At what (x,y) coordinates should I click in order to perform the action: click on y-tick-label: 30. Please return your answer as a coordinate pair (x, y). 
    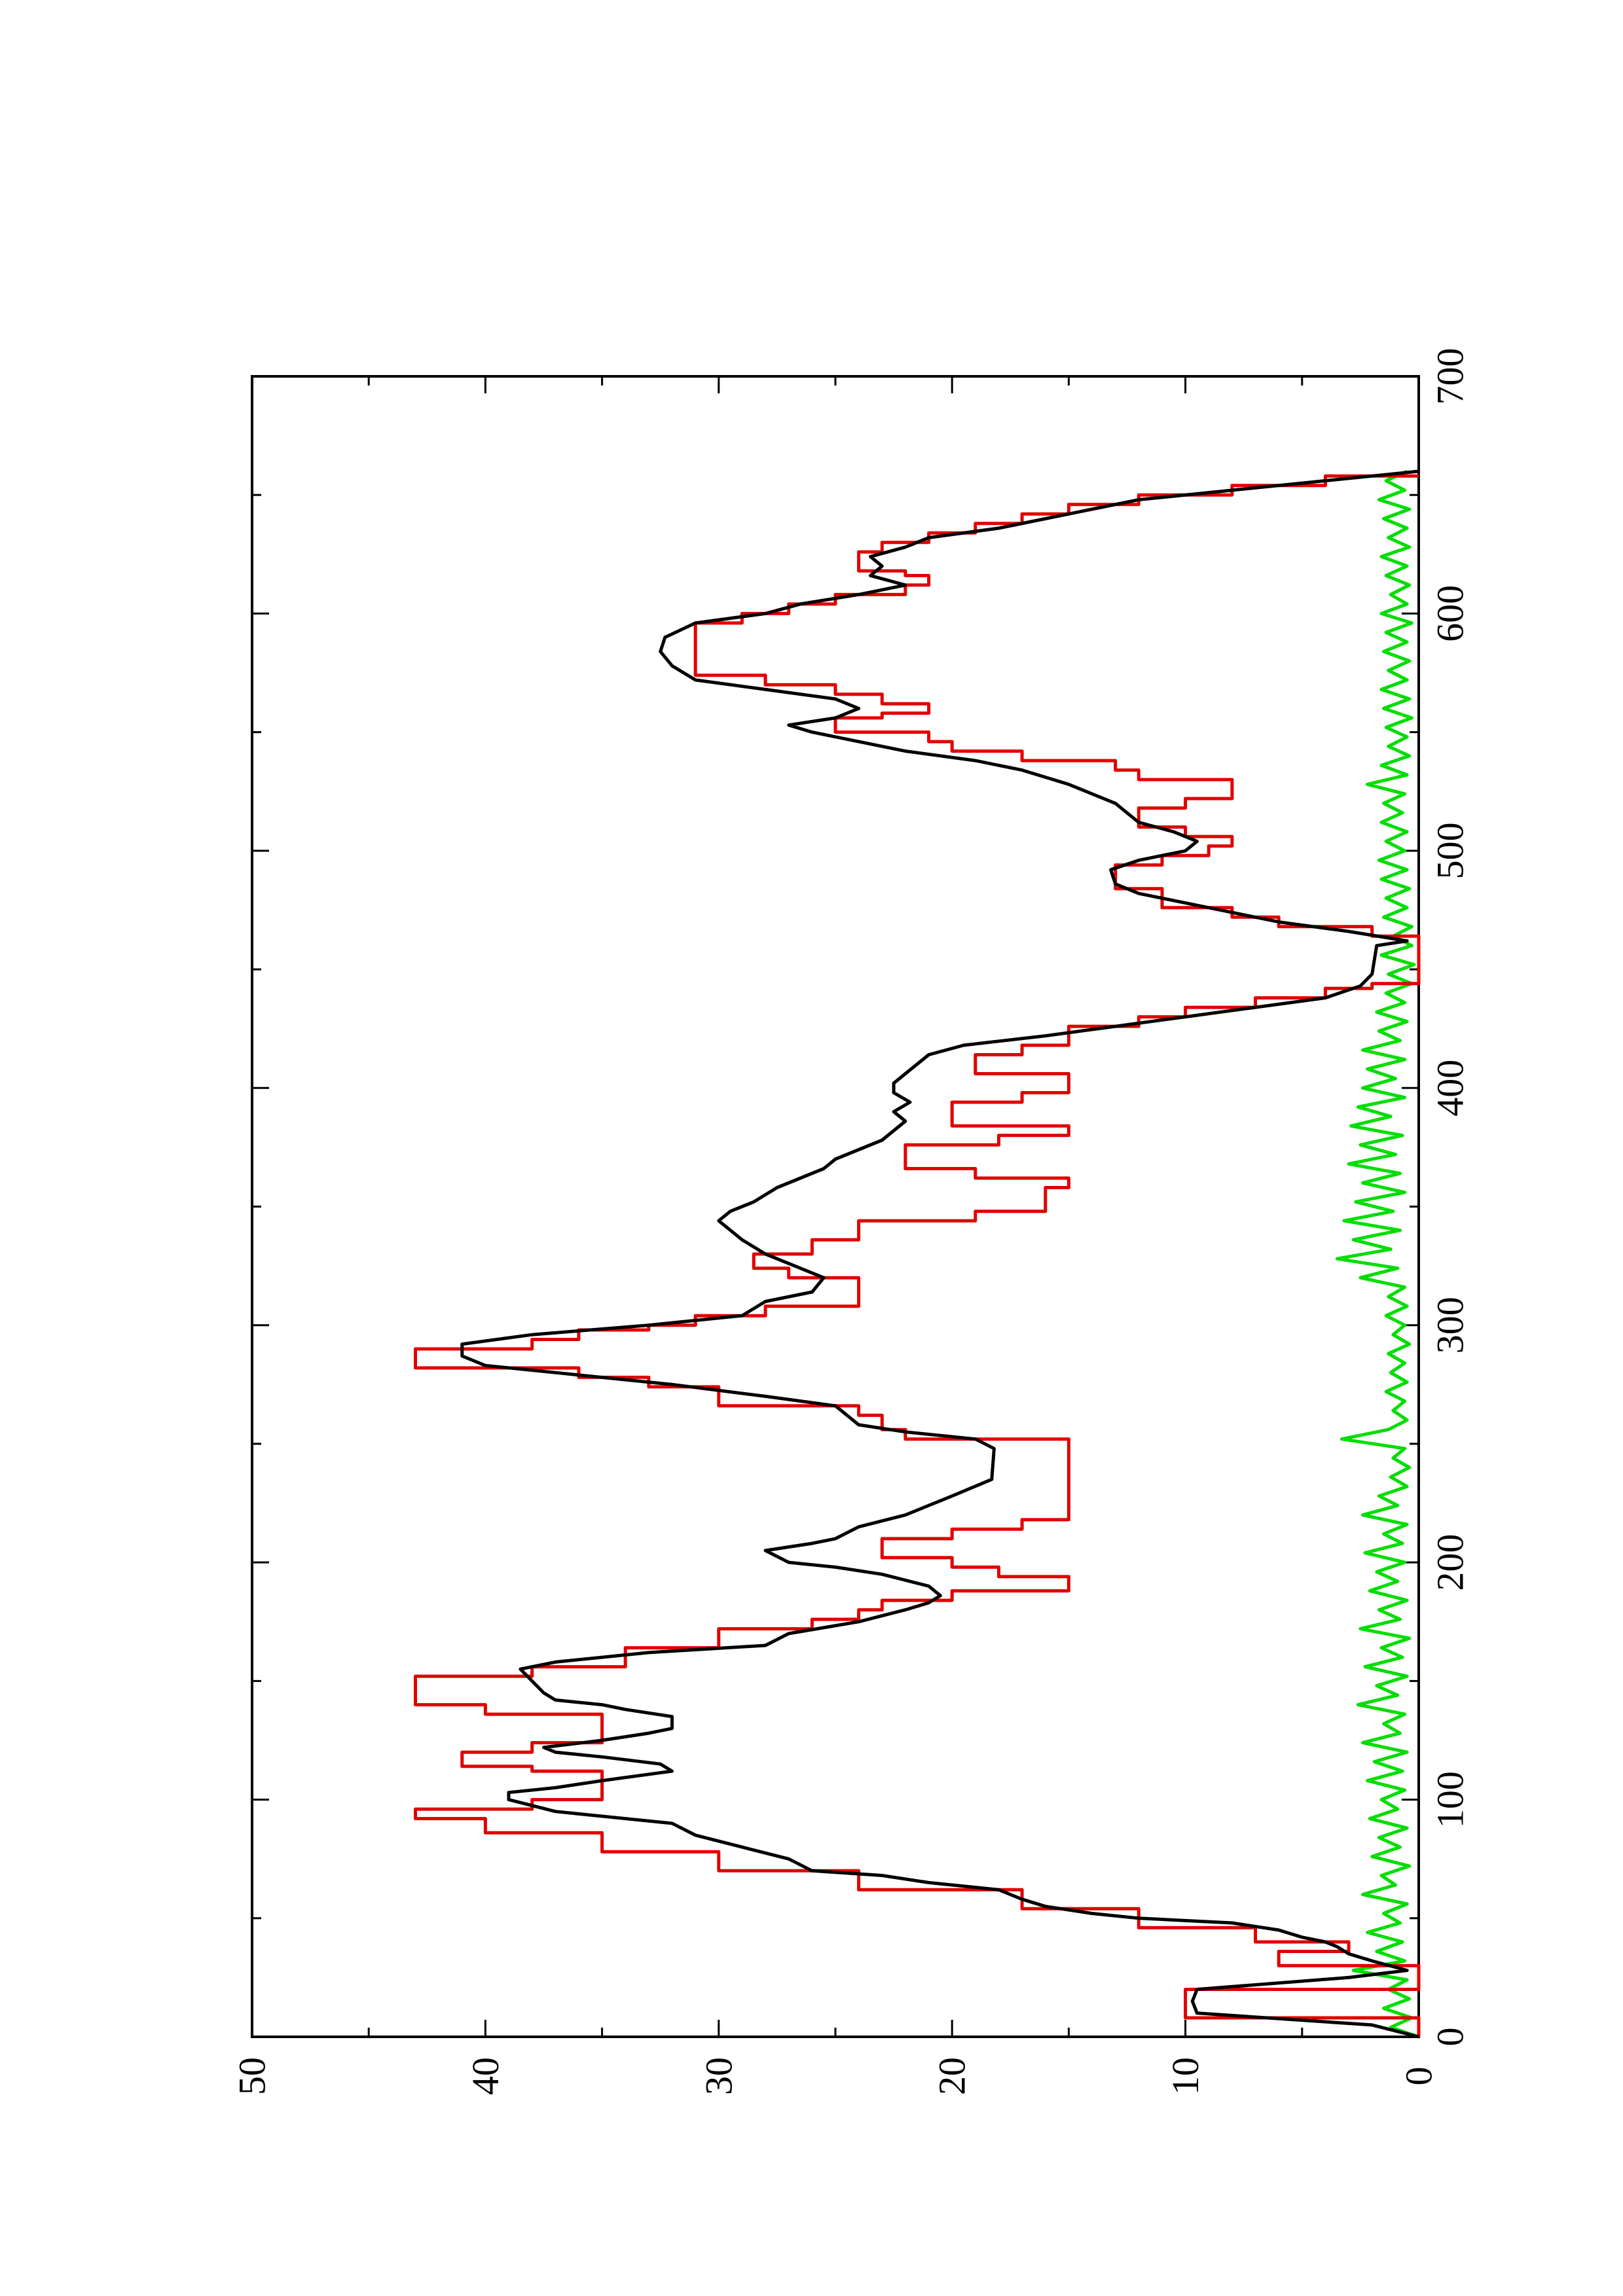
    Looking at the image, I should click on (718, 2076).